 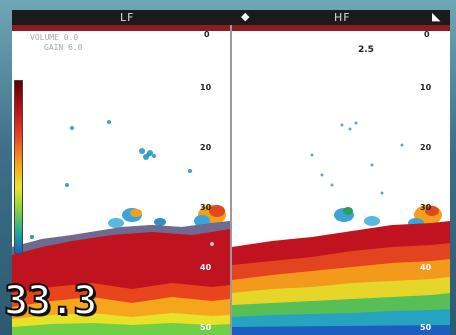 I want to click on color-scale-bar, so click(x=18, y=167).